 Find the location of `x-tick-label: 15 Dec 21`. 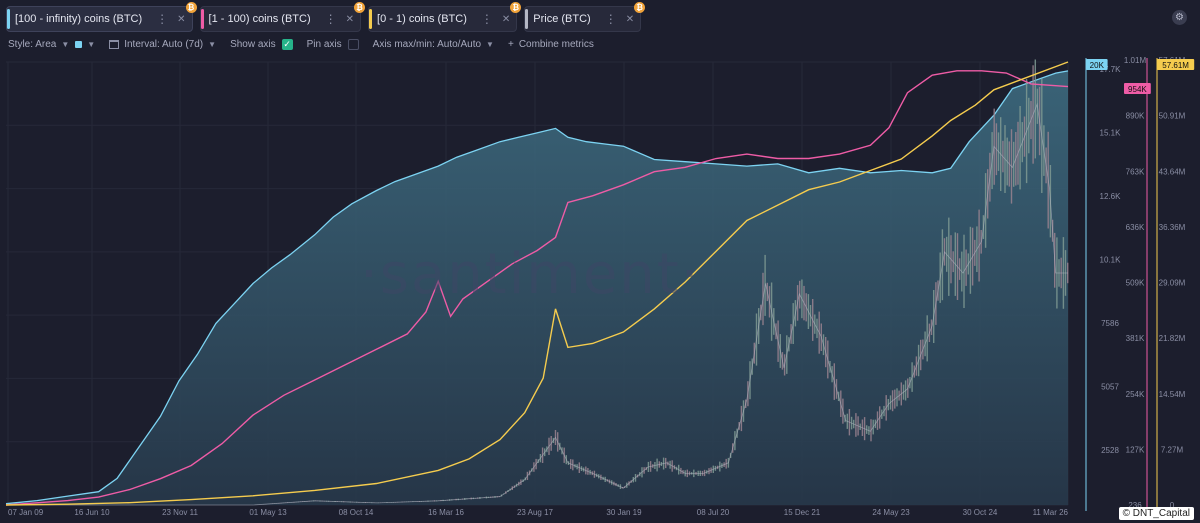

x-tick-label: 15 Dec 21 is located at coordinates (802, 512).